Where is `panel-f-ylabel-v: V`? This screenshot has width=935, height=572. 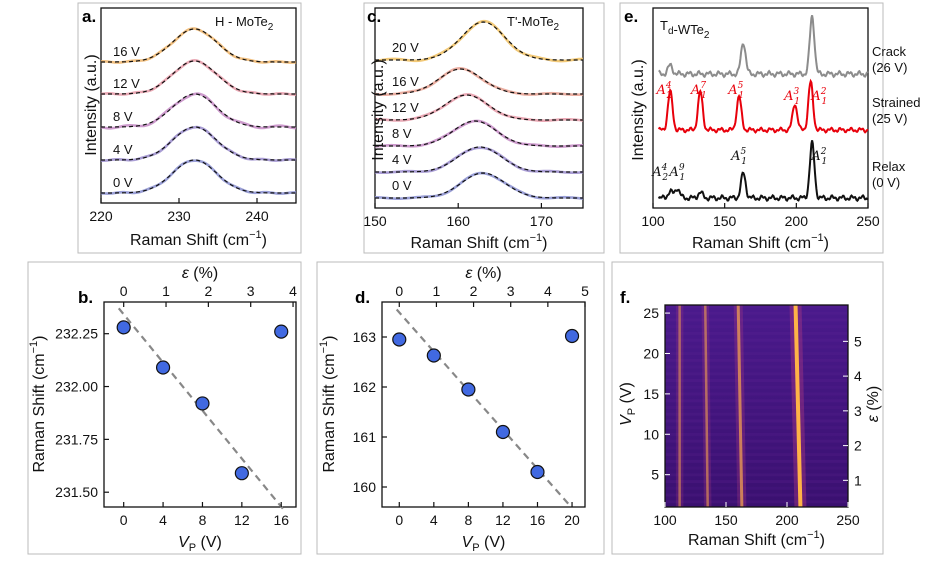 panel-f-ylabel-v: V is located at coordinates (626, 420).